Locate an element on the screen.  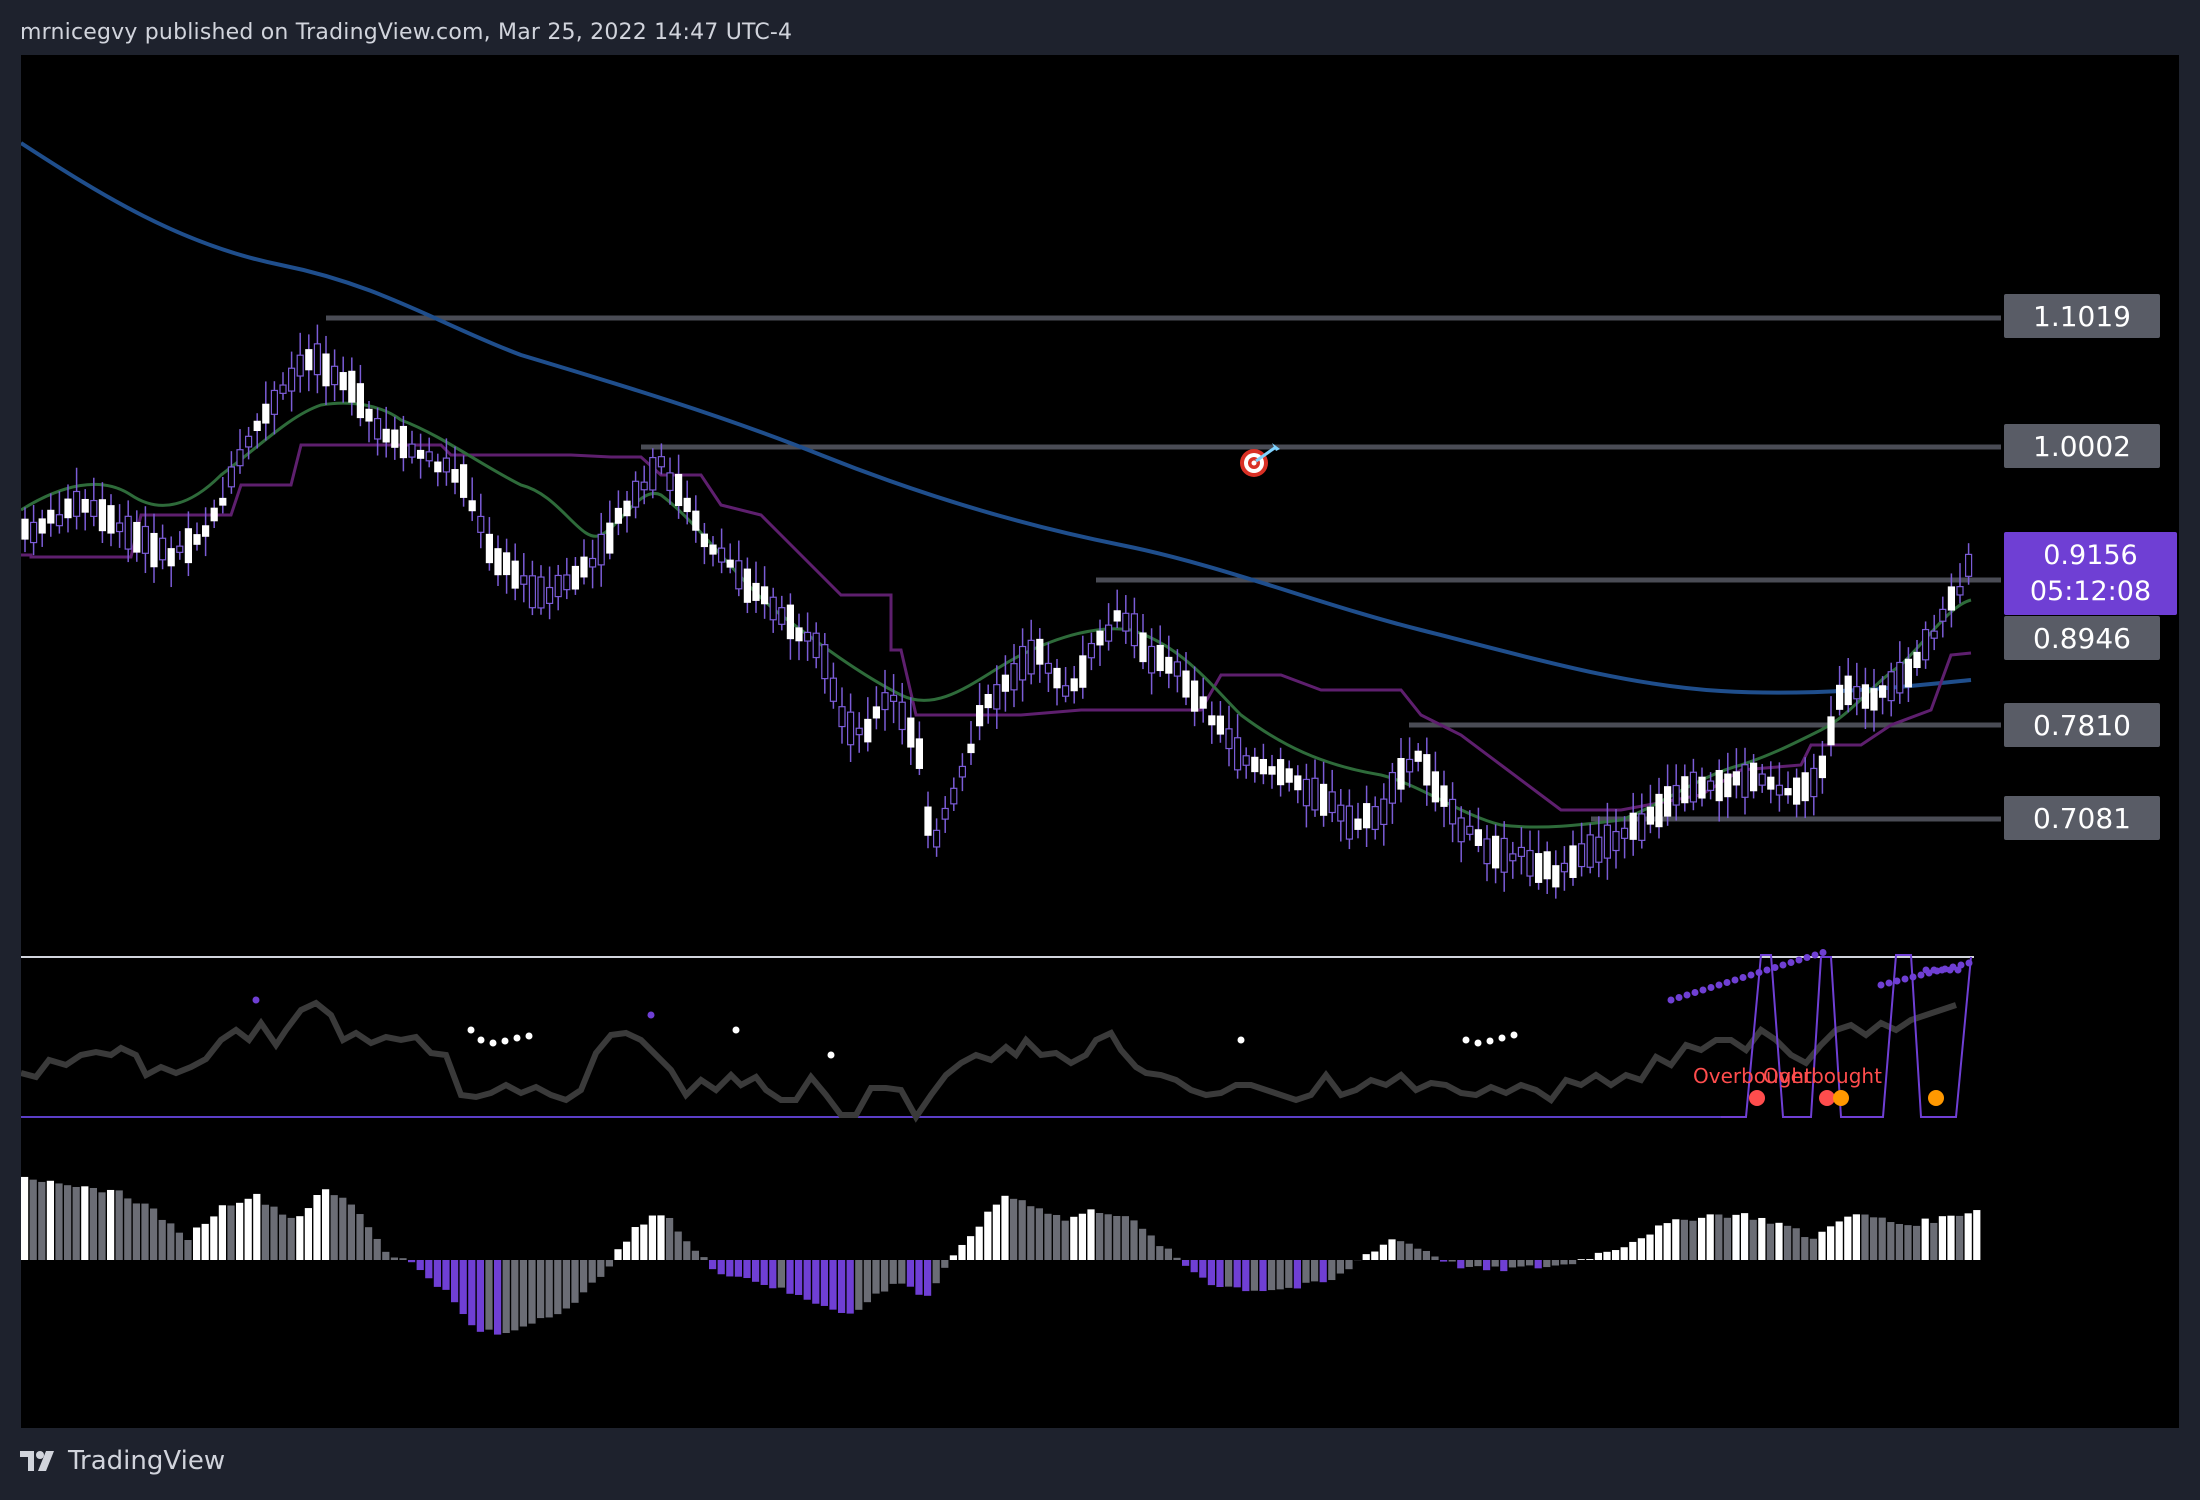
footer-brand: TradingView is located at coordinates (122, 1461).